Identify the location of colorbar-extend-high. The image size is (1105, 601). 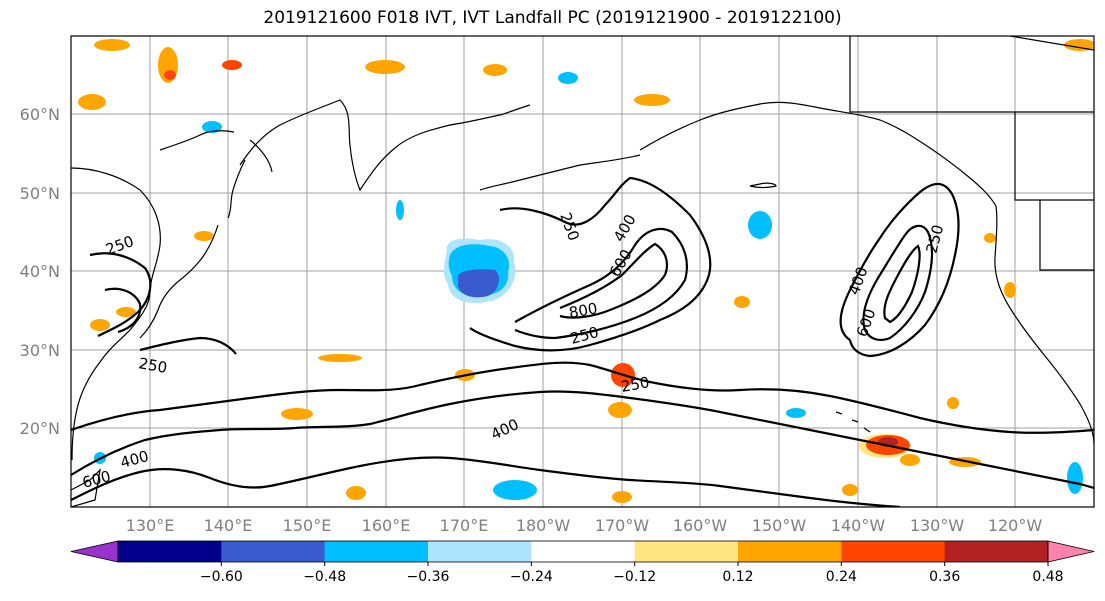
(1071, 551).